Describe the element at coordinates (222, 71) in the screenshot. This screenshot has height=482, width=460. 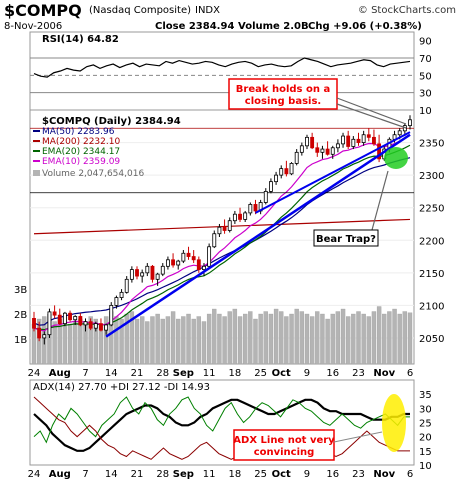
I see `rsi-panel-frame` at that location.